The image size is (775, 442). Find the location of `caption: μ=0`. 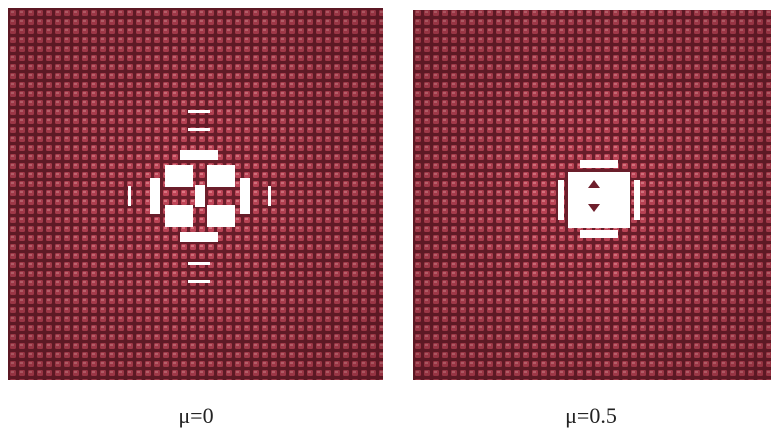

caption: μ=0 is located at coordinates (195, 415).